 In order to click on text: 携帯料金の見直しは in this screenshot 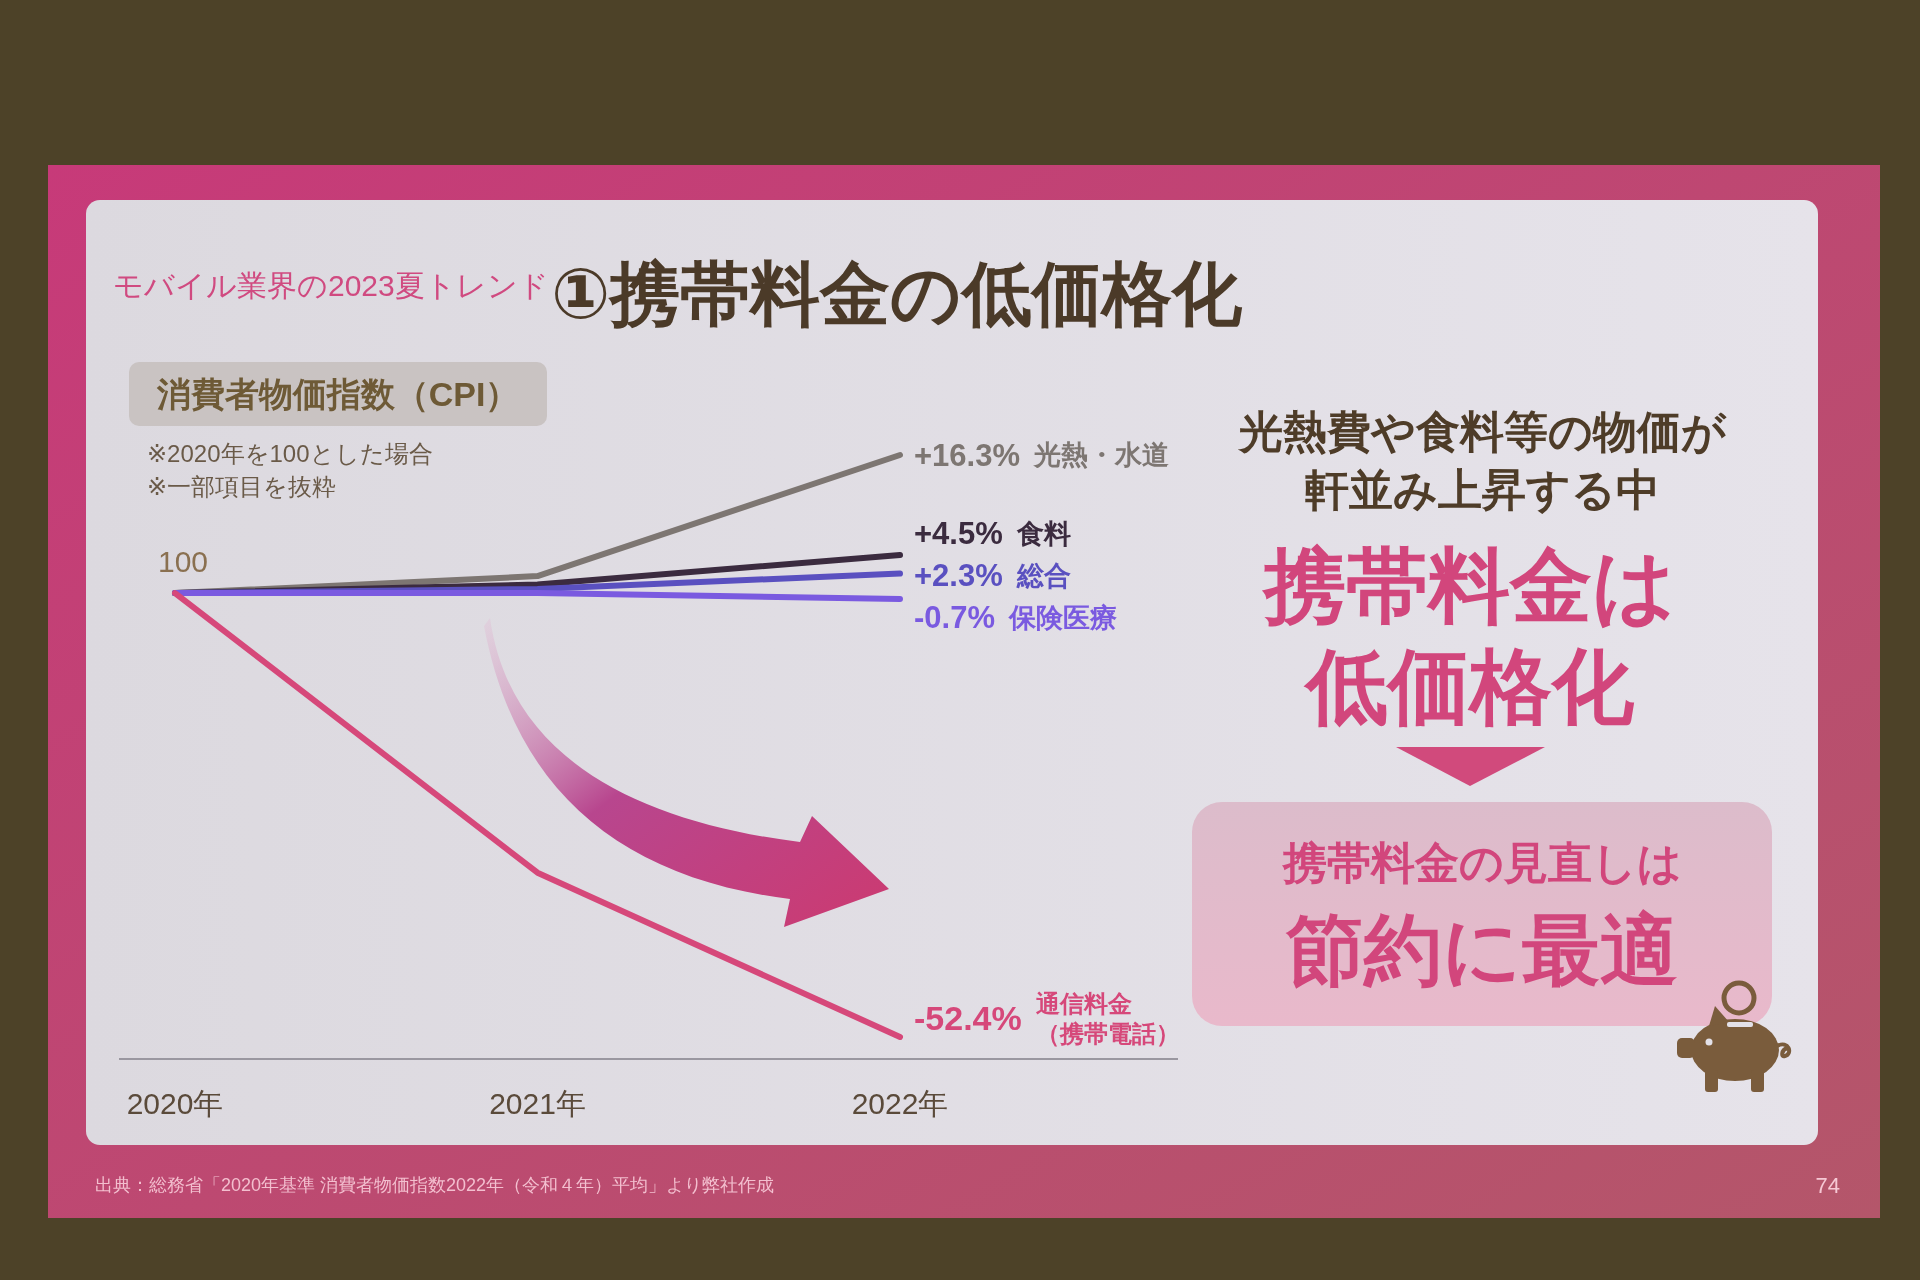, I will do `click(1481, 862)`.